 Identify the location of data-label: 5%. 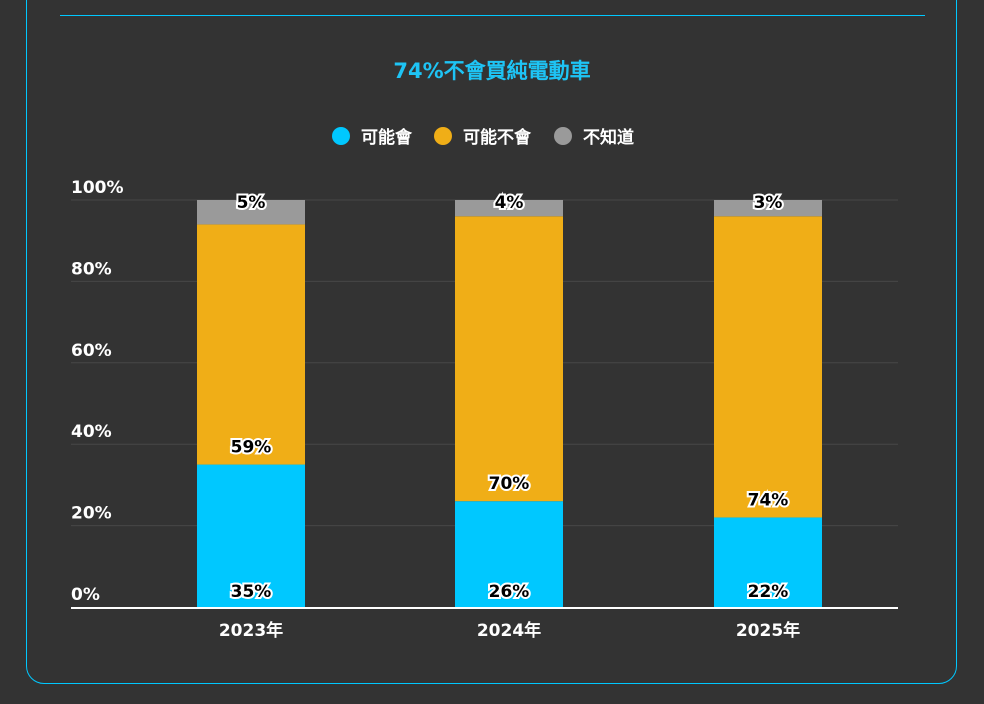
(251, 203).